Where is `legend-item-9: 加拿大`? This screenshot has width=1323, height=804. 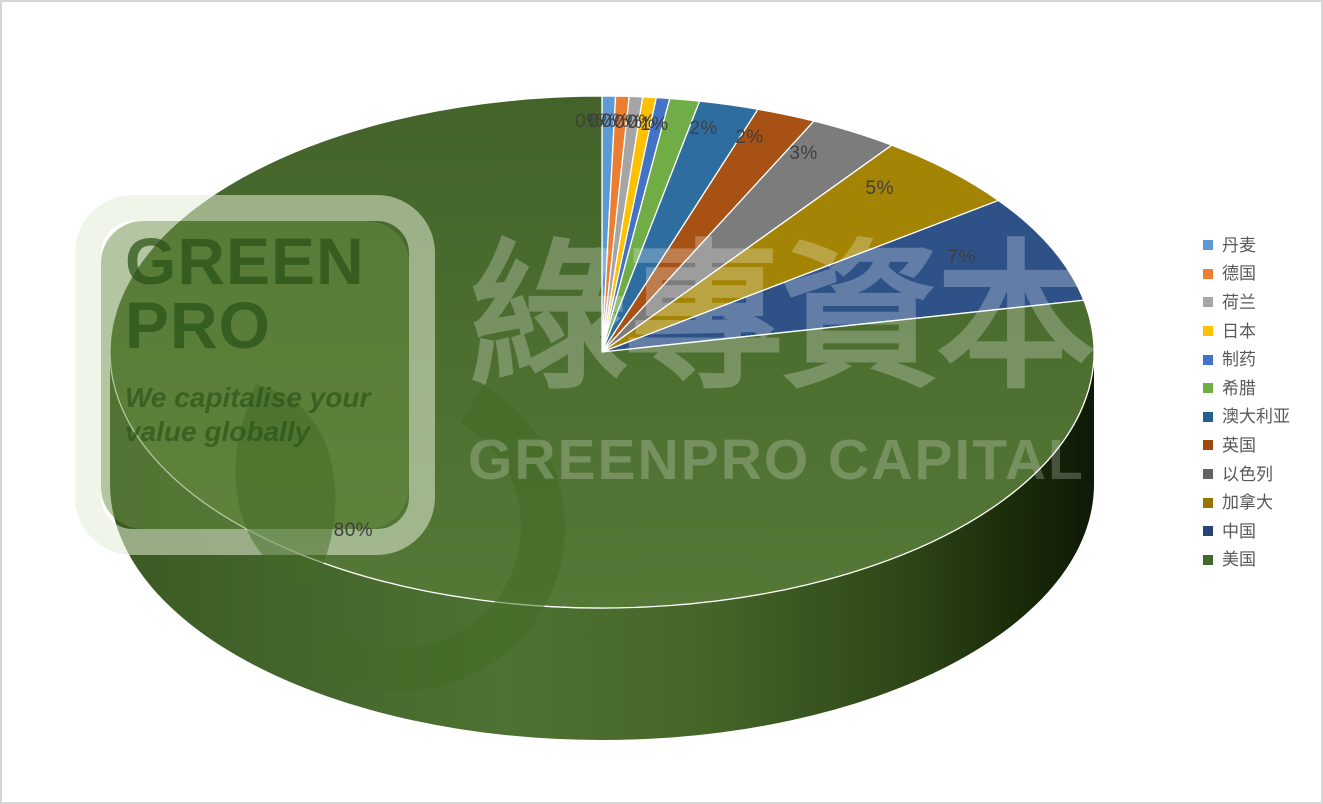 legend-item-9: 加拿大 is located at coordinates (1246, 502).